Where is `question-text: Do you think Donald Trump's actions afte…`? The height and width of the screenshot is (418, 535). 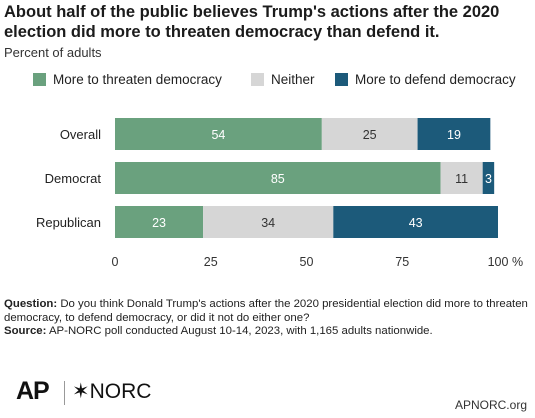 question-text: Do you think Donald Trump's actions afte… is located at coordinates (266, 311).